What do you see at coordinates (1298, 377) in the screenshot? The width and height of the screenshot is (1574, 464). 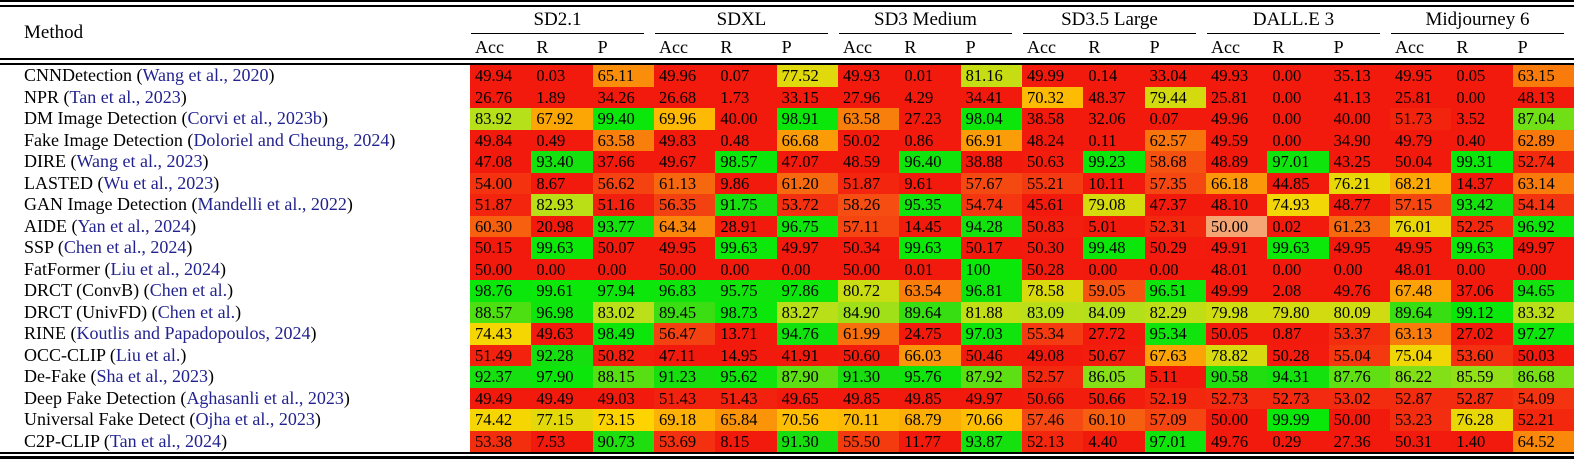 I see `metric-value-cell: 94.31` at bounding box center [1298, 377].